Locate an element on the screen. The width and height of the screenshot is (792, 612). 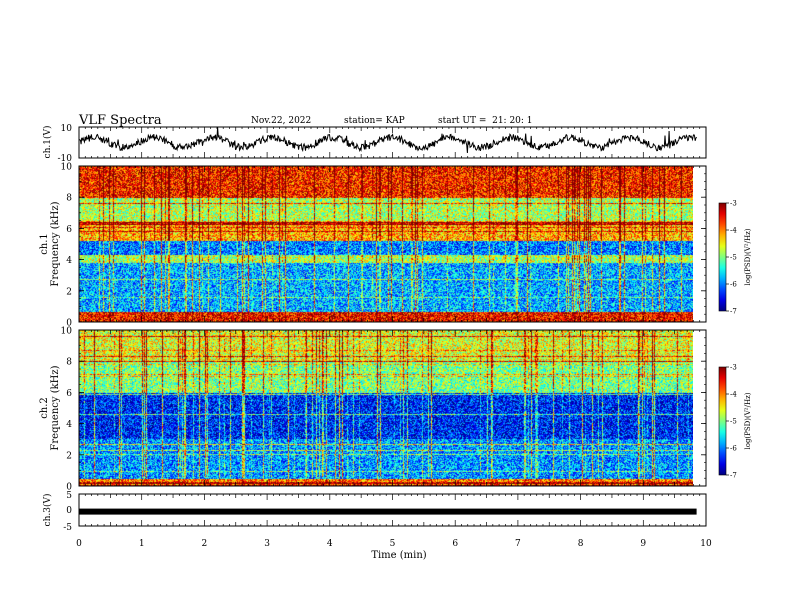
ch3-waveform-x-ticks is located at coordinates (392, 510).